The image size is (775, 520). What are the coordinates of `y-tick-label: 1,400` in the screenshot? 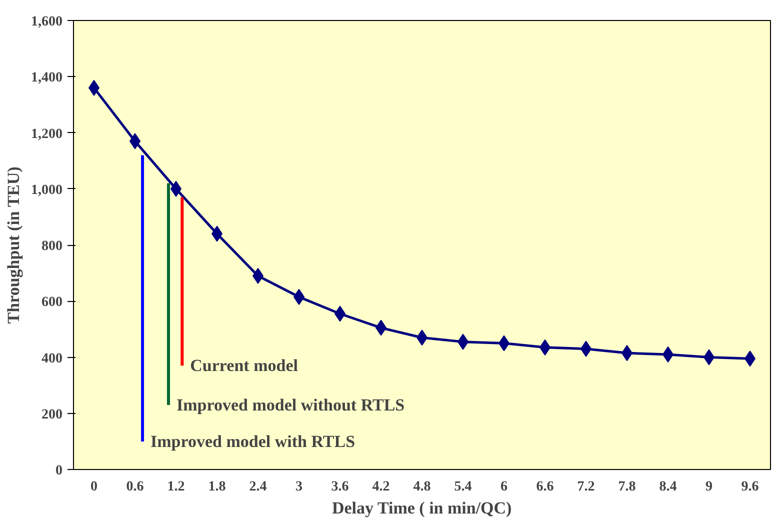 It's located at (46, 78).